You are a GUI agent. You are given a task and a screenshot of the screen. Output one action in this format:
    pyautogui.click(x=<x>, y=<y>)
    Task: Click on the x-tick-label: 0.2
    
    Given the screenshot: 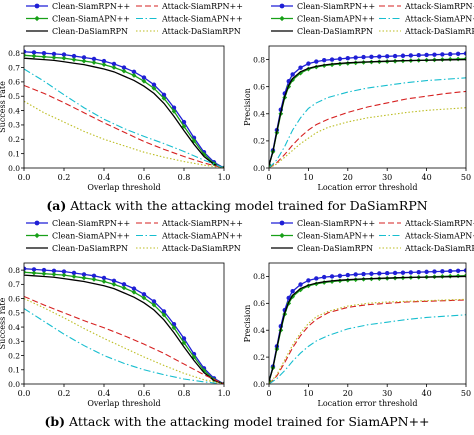 What is the action you would take?
    pyautogui.click(x=64, y=393)
    